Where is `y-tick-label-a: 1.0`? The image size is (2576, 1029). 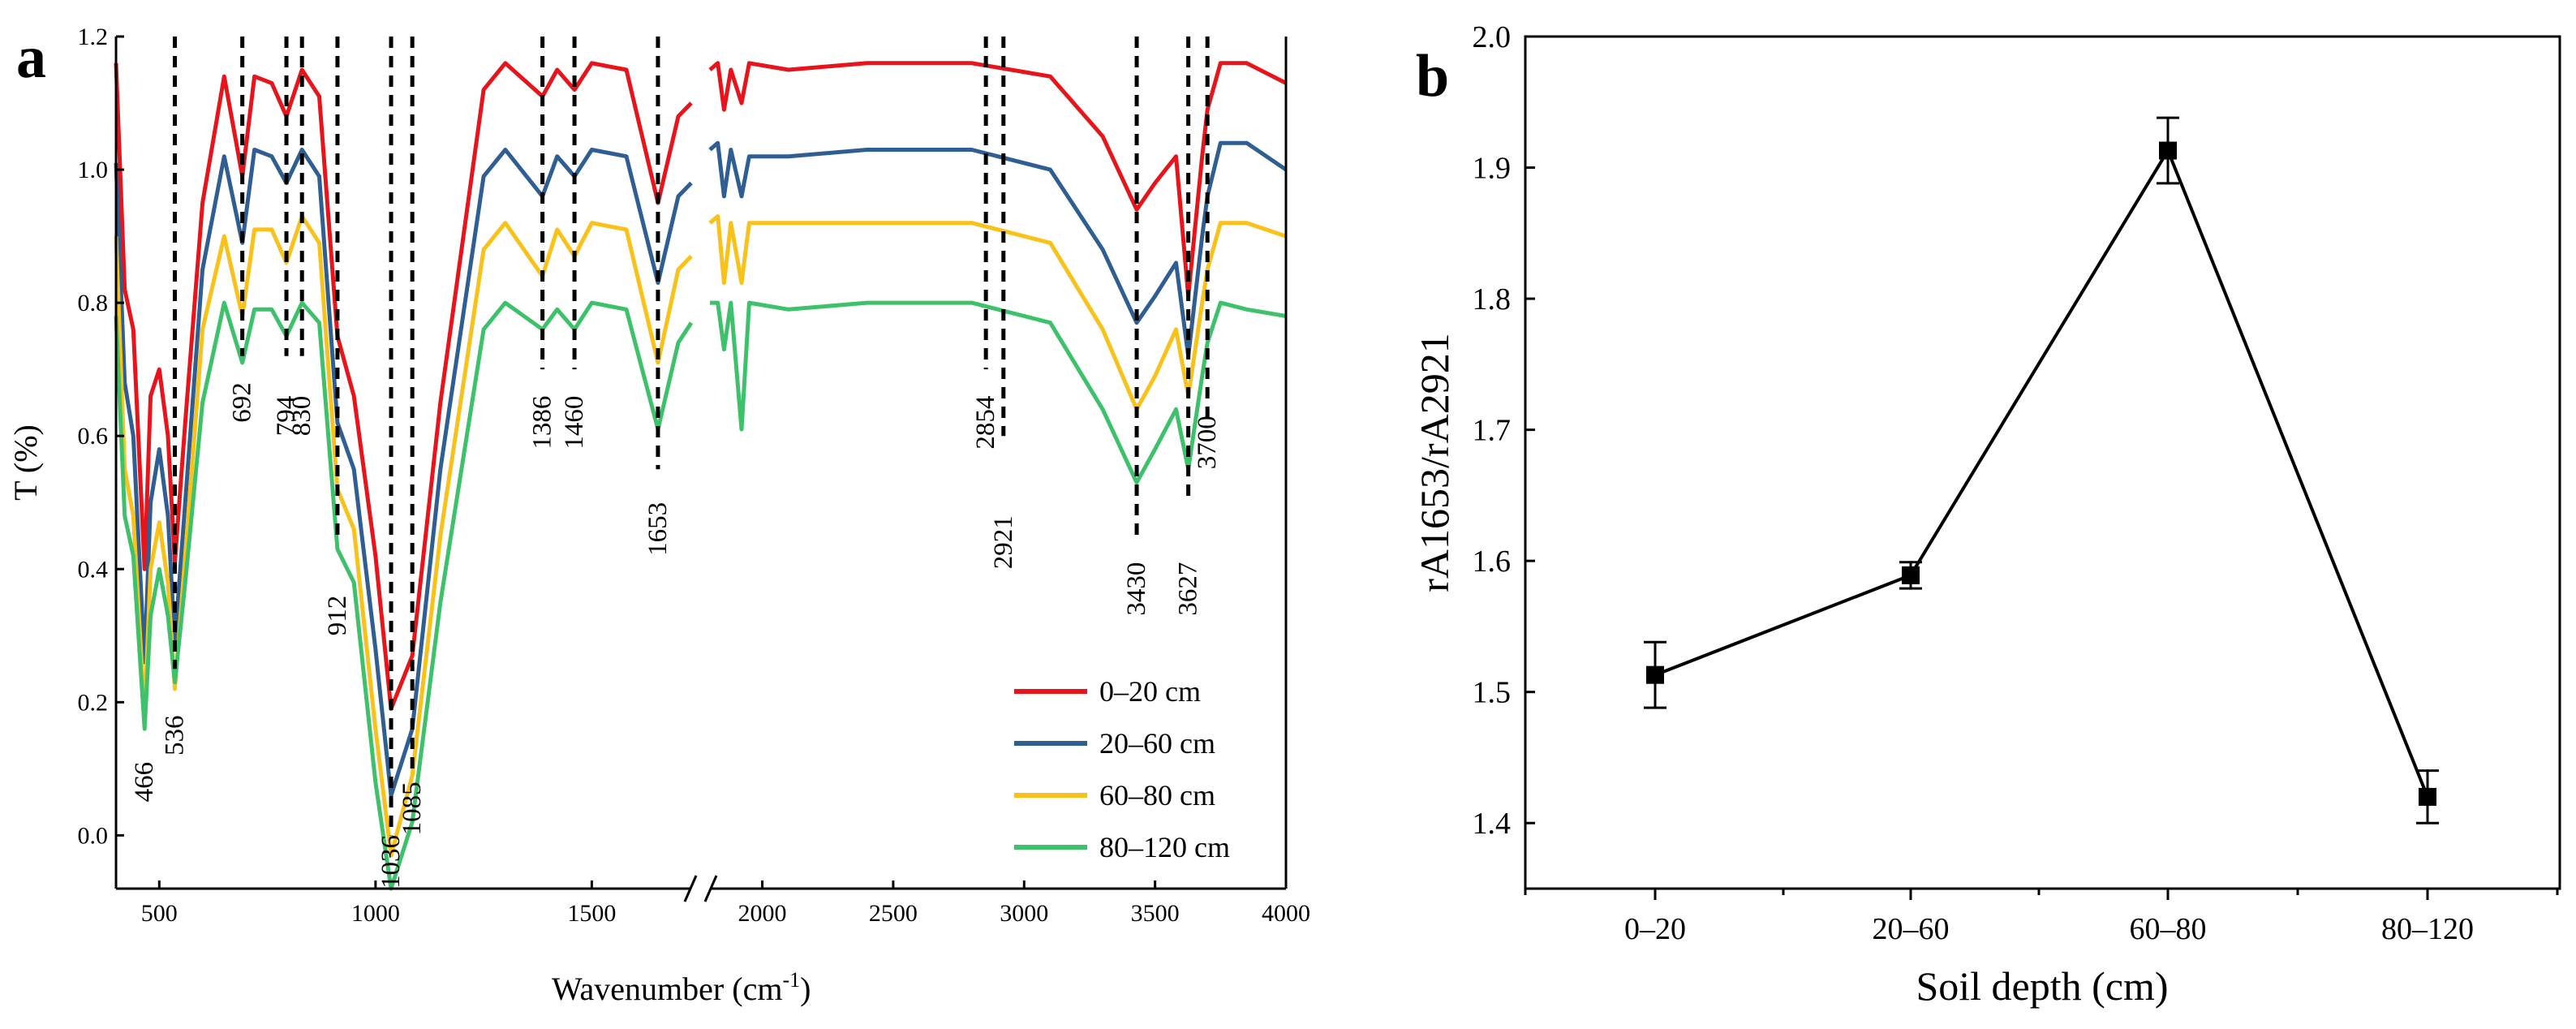
y-tick-label-a: 1.0 is located at coordinates (93, 170).